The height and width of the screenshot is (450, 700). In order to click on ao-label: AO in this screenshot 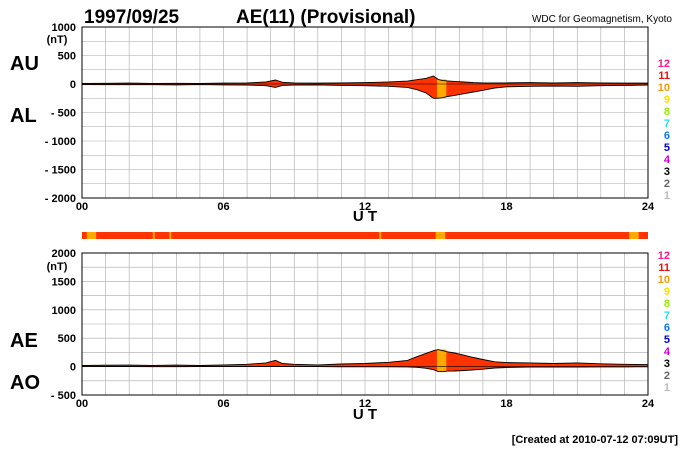, I will do `click(25, 383)`.